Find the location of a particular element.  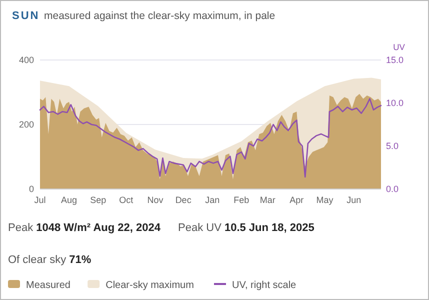

y-tick-label: 0 is located at coordinates (31, 189).